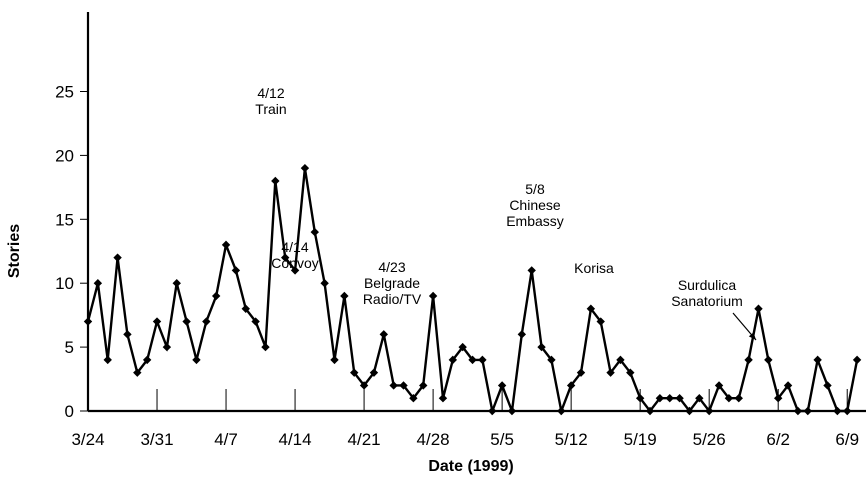  I want to click on y-tick-label: 25, so click(64, 92).